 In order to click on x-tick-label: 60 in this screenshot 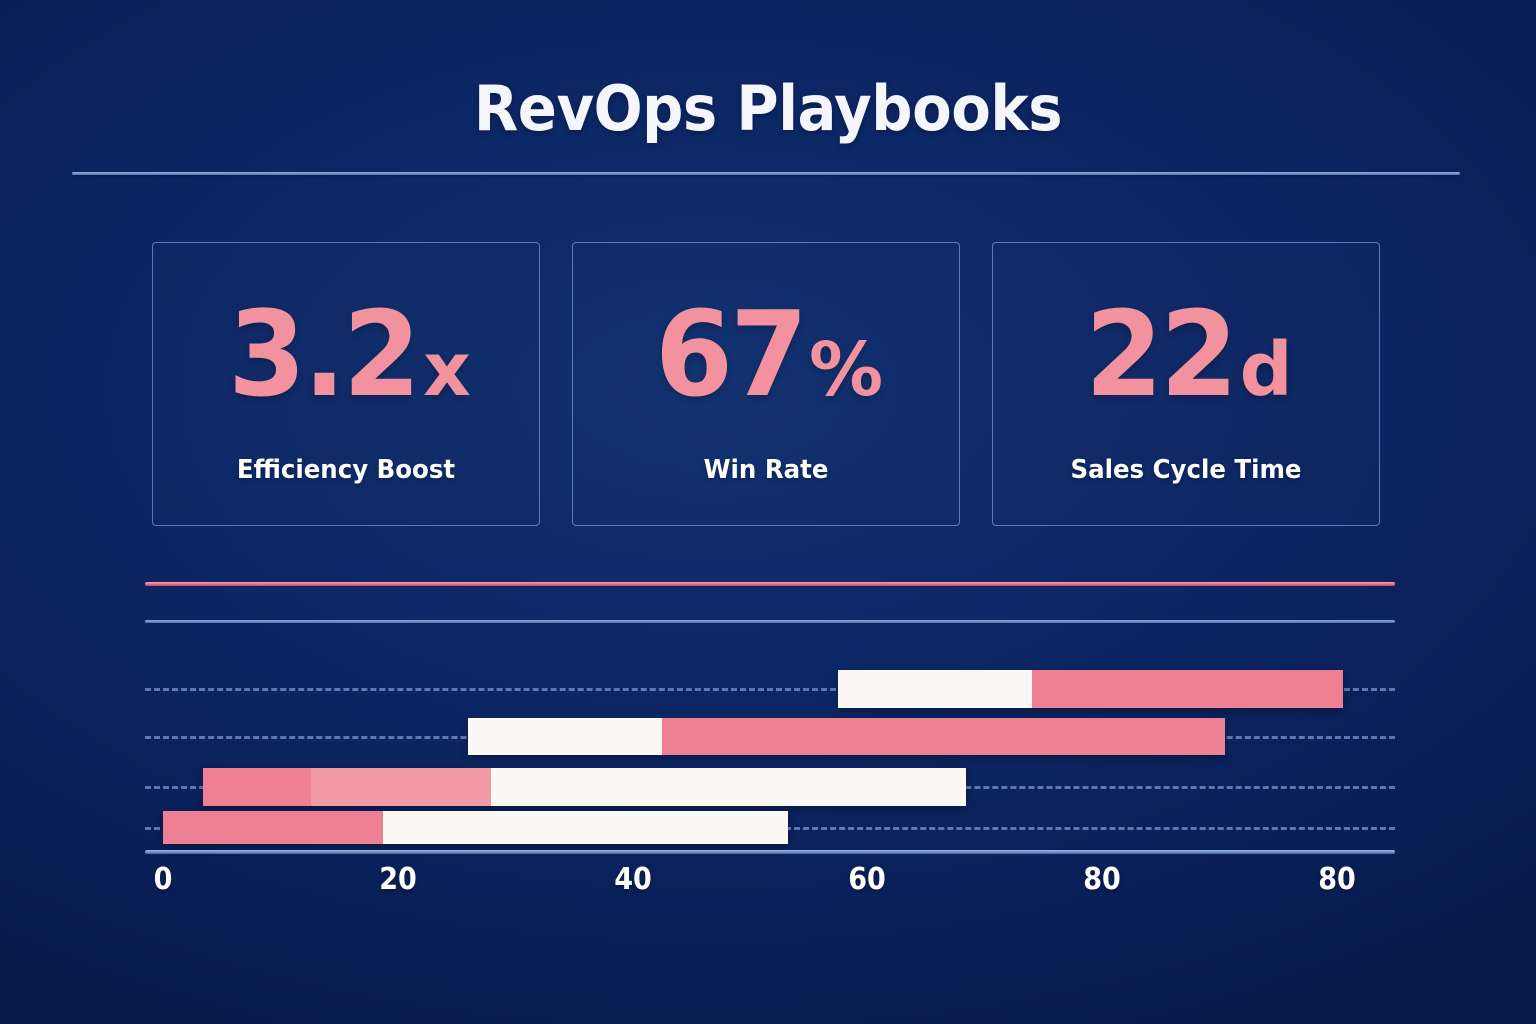, I will do `click(867, 879)`.